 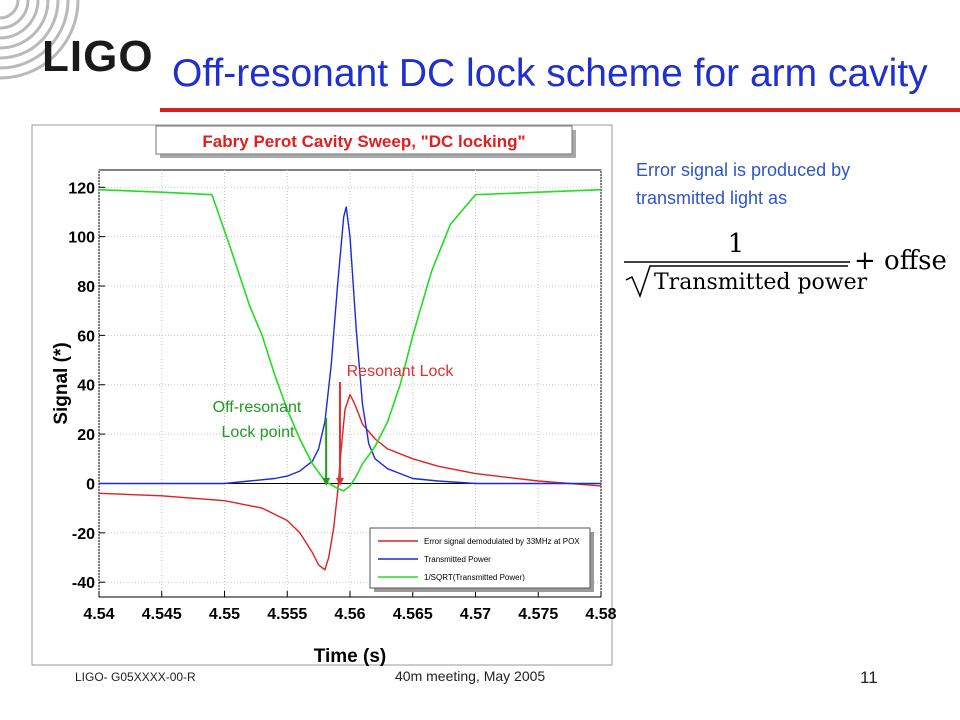 What do you see at coordinates (326, 481) in the screenshot?
I see `off-resonant-arrowhead` at bounding box center [326, 481].